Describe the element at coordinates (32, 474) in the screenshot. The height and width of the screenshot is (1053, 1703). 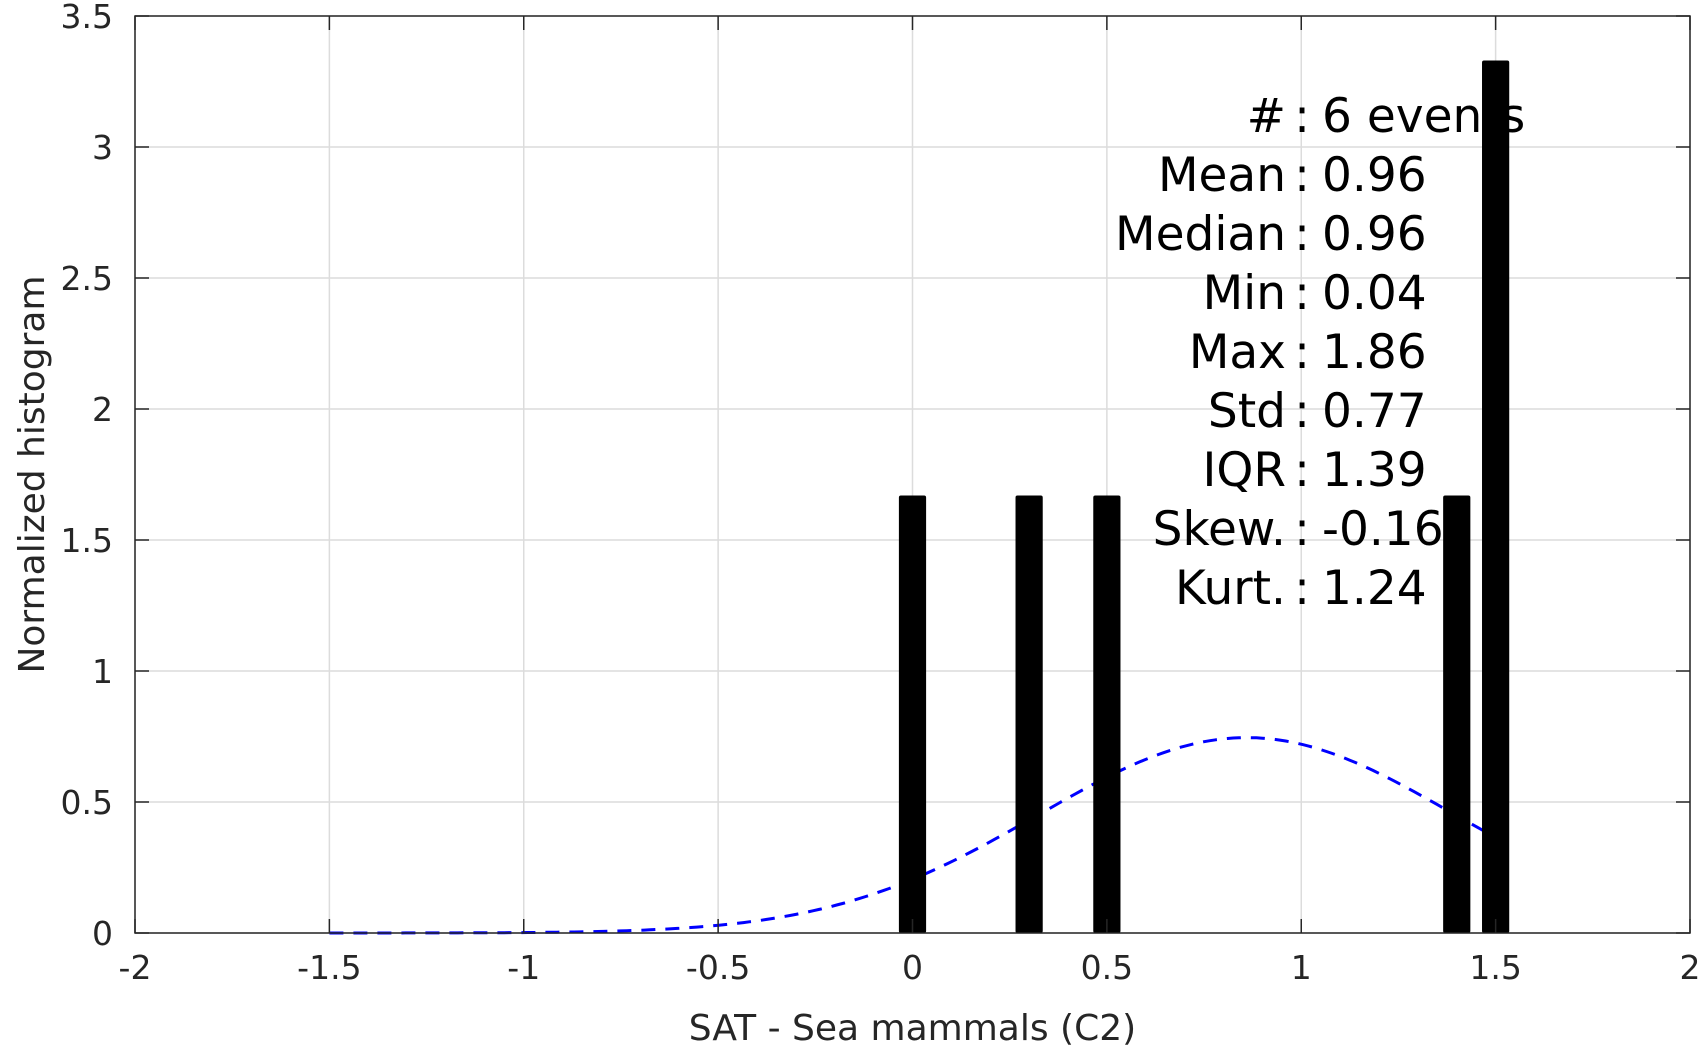
I see `y-axis-title: Normalized histogram` at that location.